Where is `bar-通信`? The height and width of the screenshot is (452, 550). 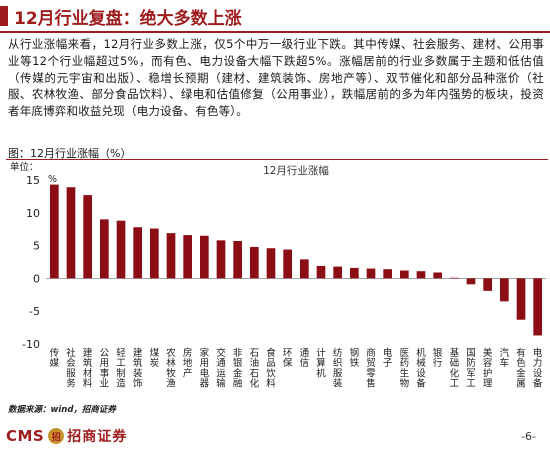
bar-通信 is located at coordinates (304, 269).